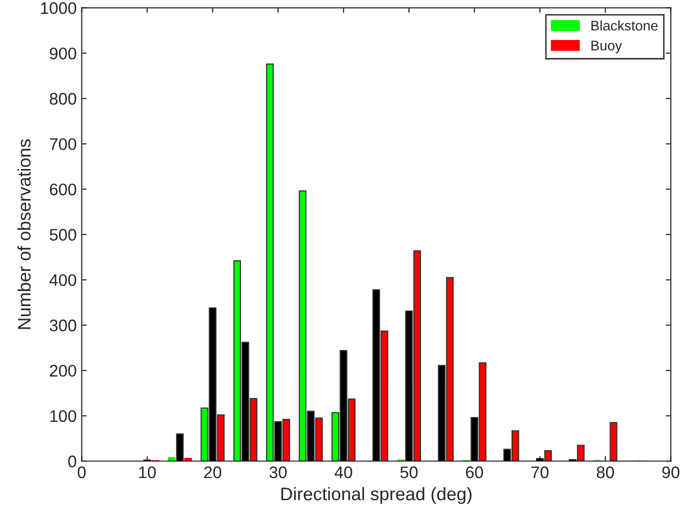 The width and height of the screenshot is (681, 524). What do you see at coordinates (539, 472) in the screenshot?
I see `x-tick-label: 70` at bounding box center [539, 472].